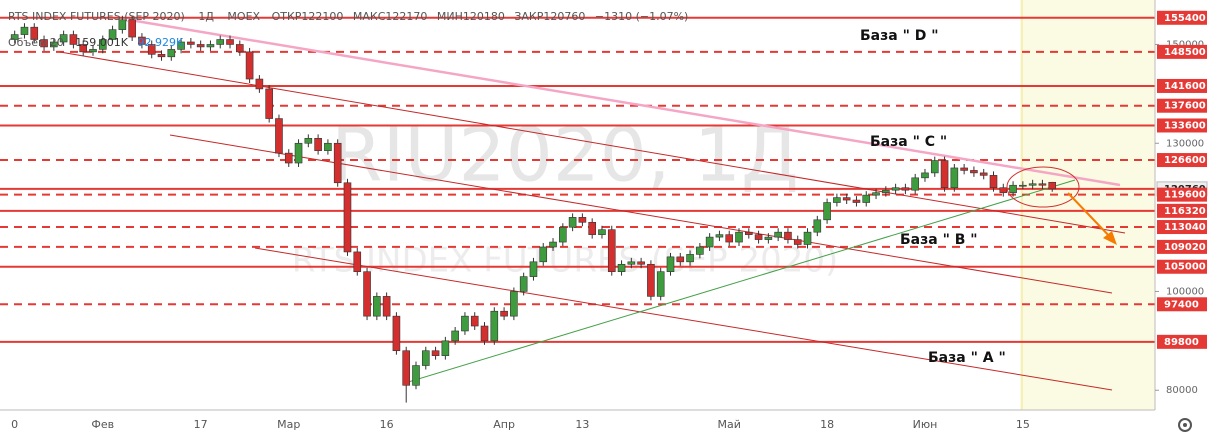  I want to click on x-tick-label: Мар, so click(288, 424).